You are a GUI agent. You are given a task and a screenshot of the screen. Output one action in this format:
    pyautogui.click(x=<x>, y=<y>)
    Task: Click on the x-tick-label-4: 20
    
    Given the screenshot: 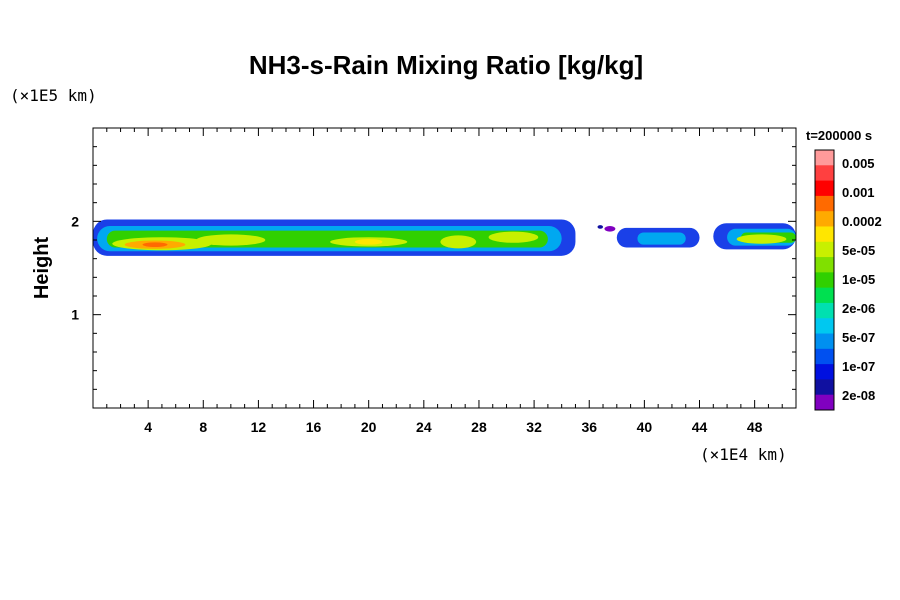 What is the action you would take?
    pyautogui.click(x=369, y=427)
    